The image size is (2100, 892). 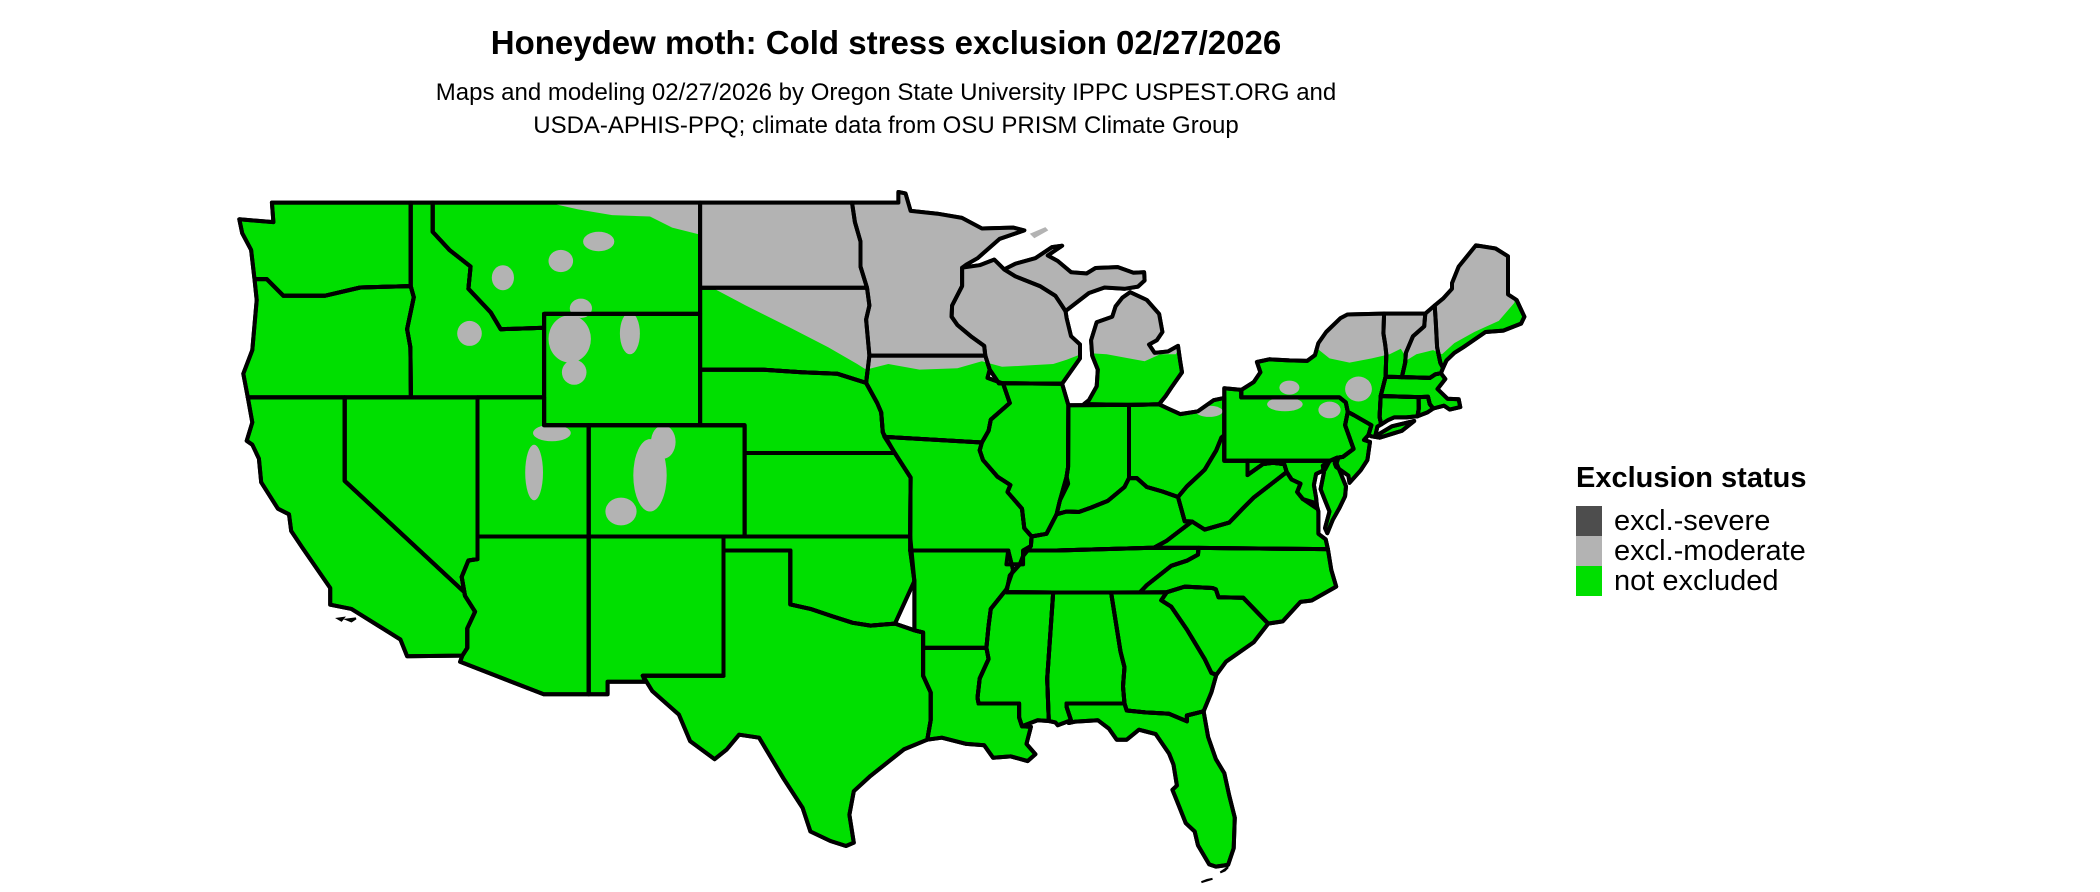 What do you see at coordinates (1710, 551) in the screenshot?
I see `legend-label-excl-moderate: excl.-moderate` at bounding box center [1710, 551].